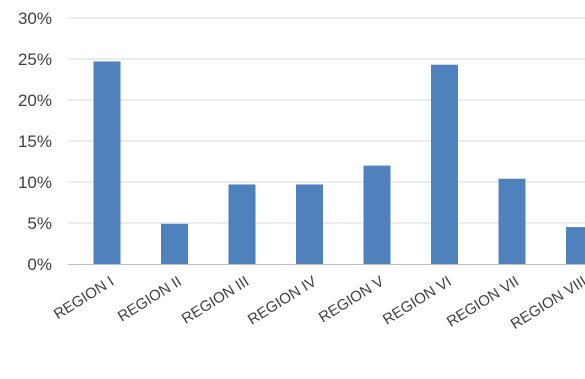  I want to click on y-axis-ticks: 0% 5% 10% 15% 20% 25% 30%, so click(35, 141).